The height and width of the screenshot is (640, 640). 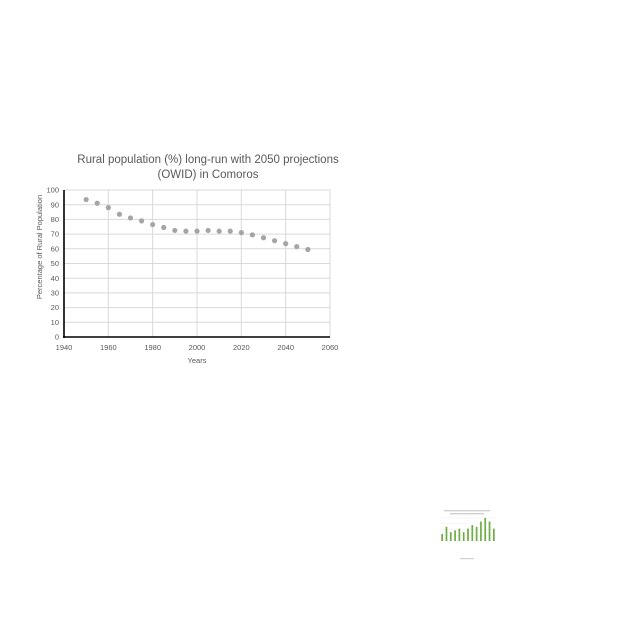 What do you see at coordinates (467, 512) in the screenshot?
I see `thumbnail-title` at bounding box center [467, 512].